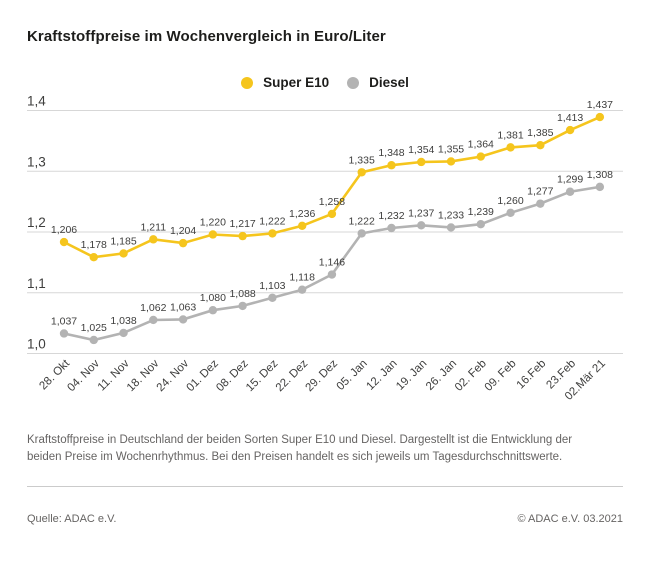  I want to click on value-label-super-e10: 1,258, so click(332, 202).